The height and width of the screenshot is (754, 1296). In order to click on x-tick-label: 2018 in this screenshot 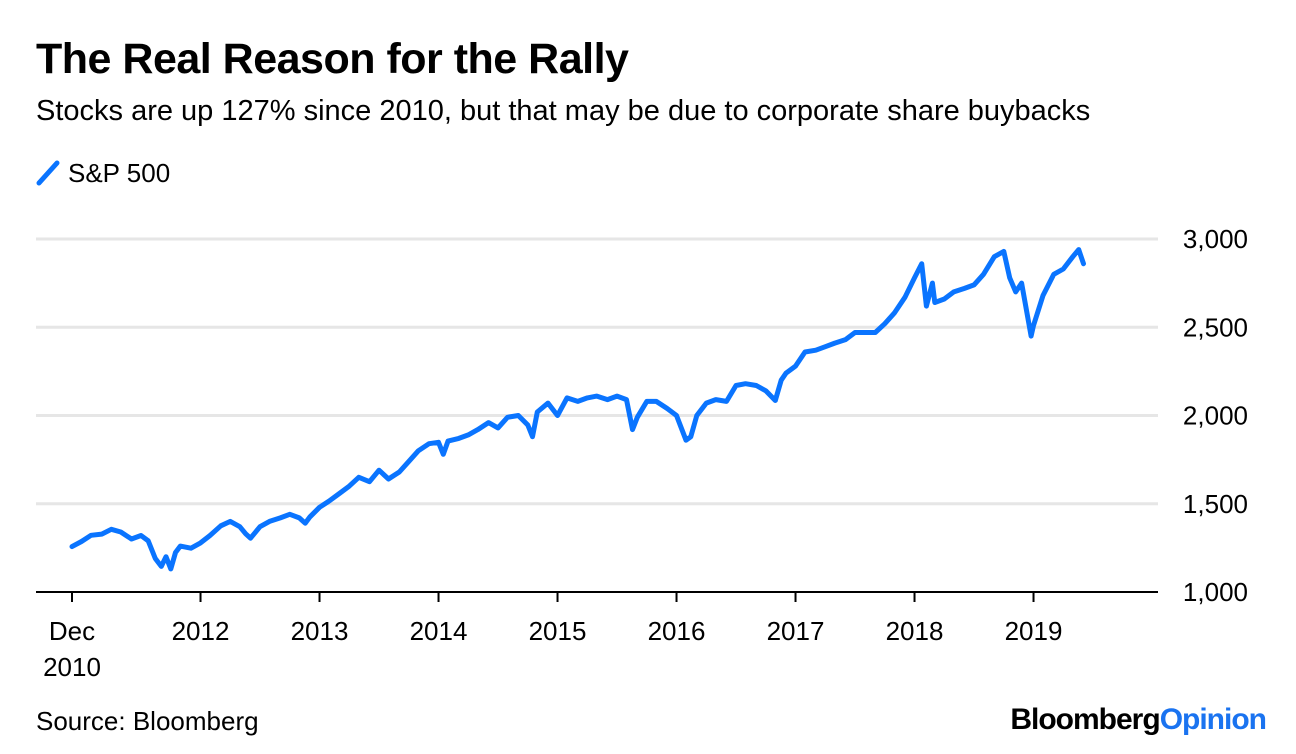, I will do `click(915, 631)`.